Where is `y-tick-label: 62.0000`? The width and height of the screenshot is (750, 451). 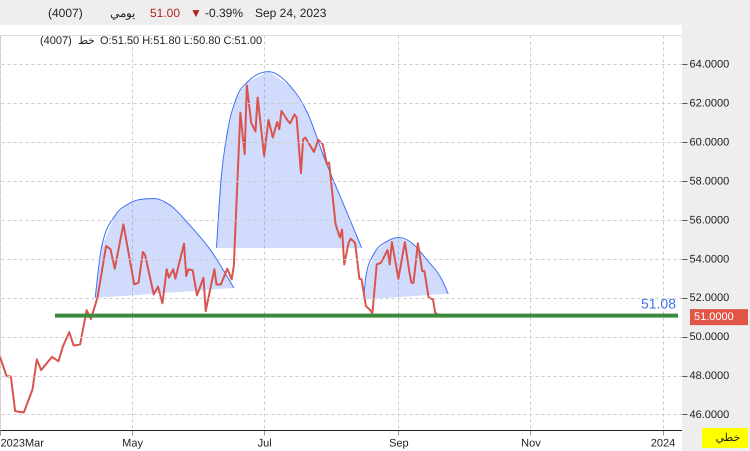 y-tick-label: 62.0000 is located at coordinates (710, 104).